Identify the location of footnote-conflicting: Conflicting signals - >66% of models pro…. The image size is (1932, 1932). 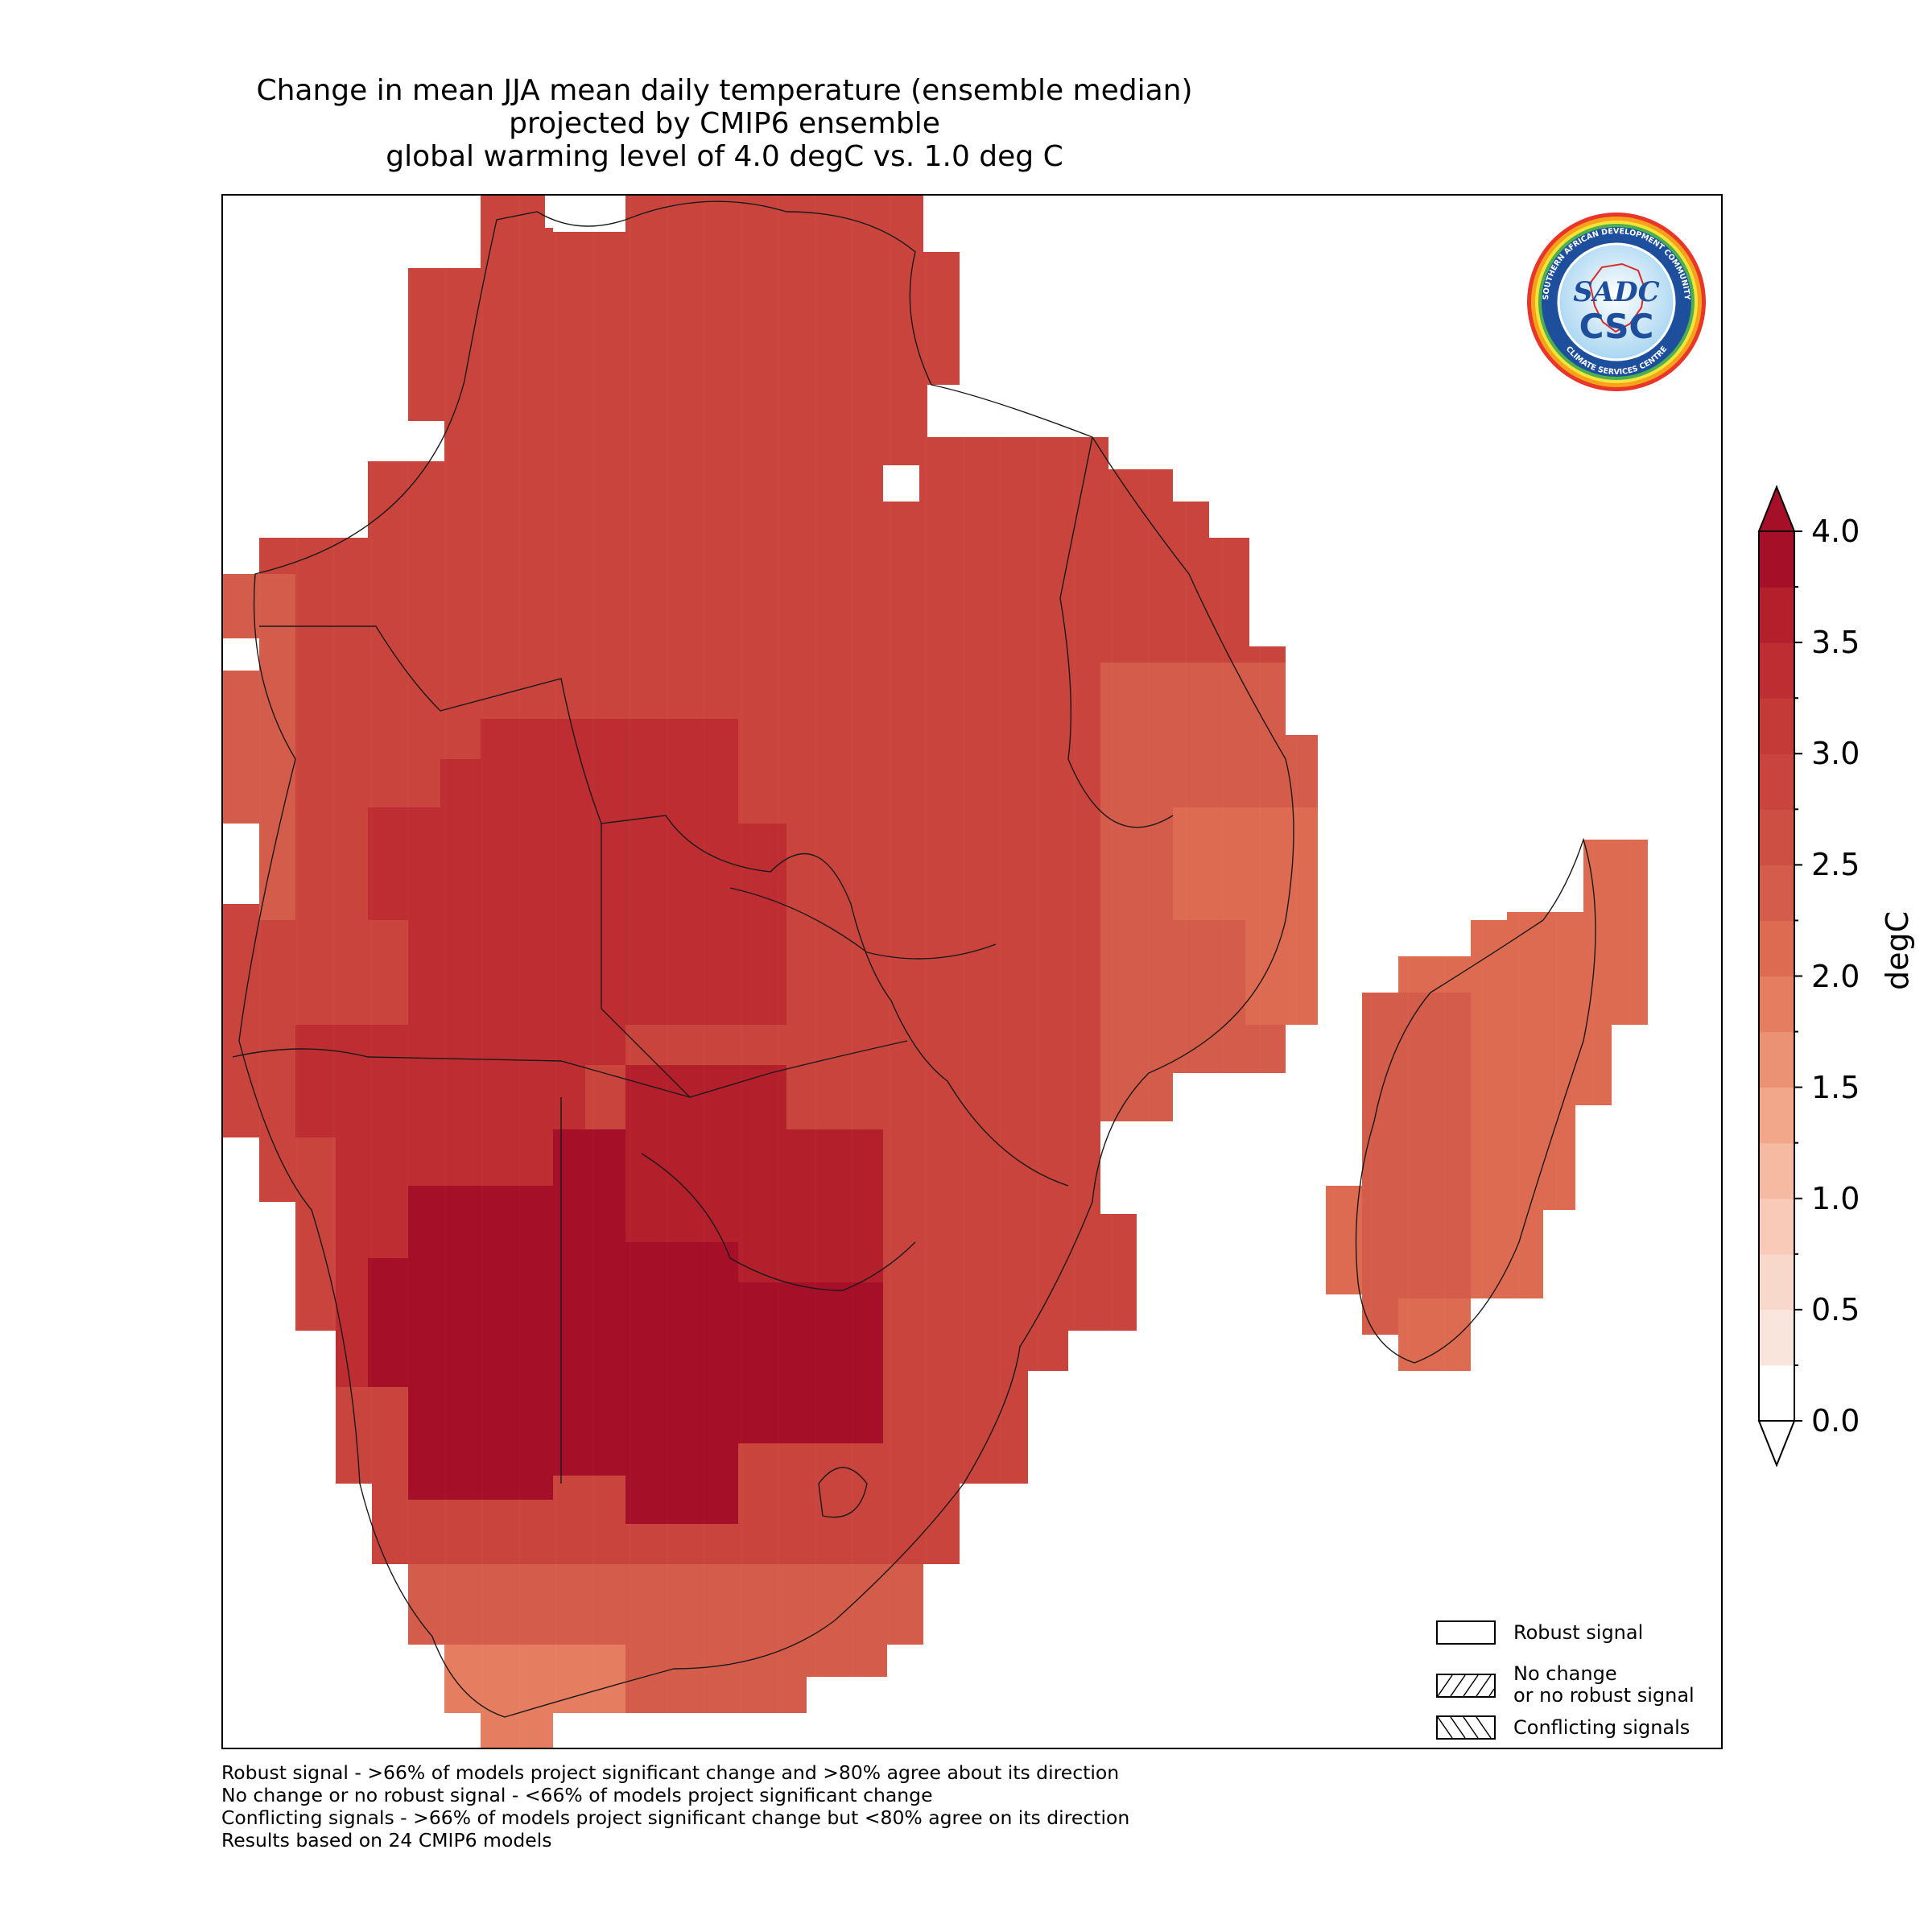
(675, 1817).